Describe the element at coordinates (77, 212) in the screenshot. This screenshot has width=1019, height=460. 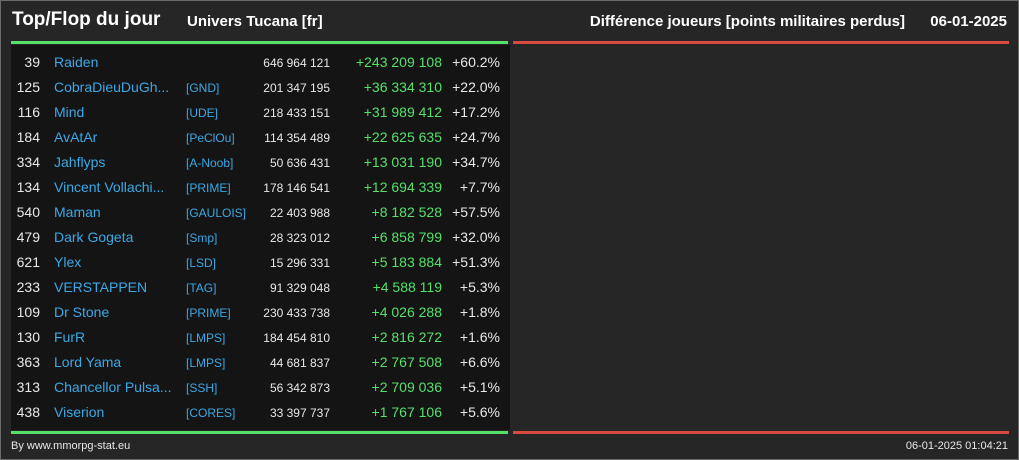
I see `player-name-link: Maman` at that location.